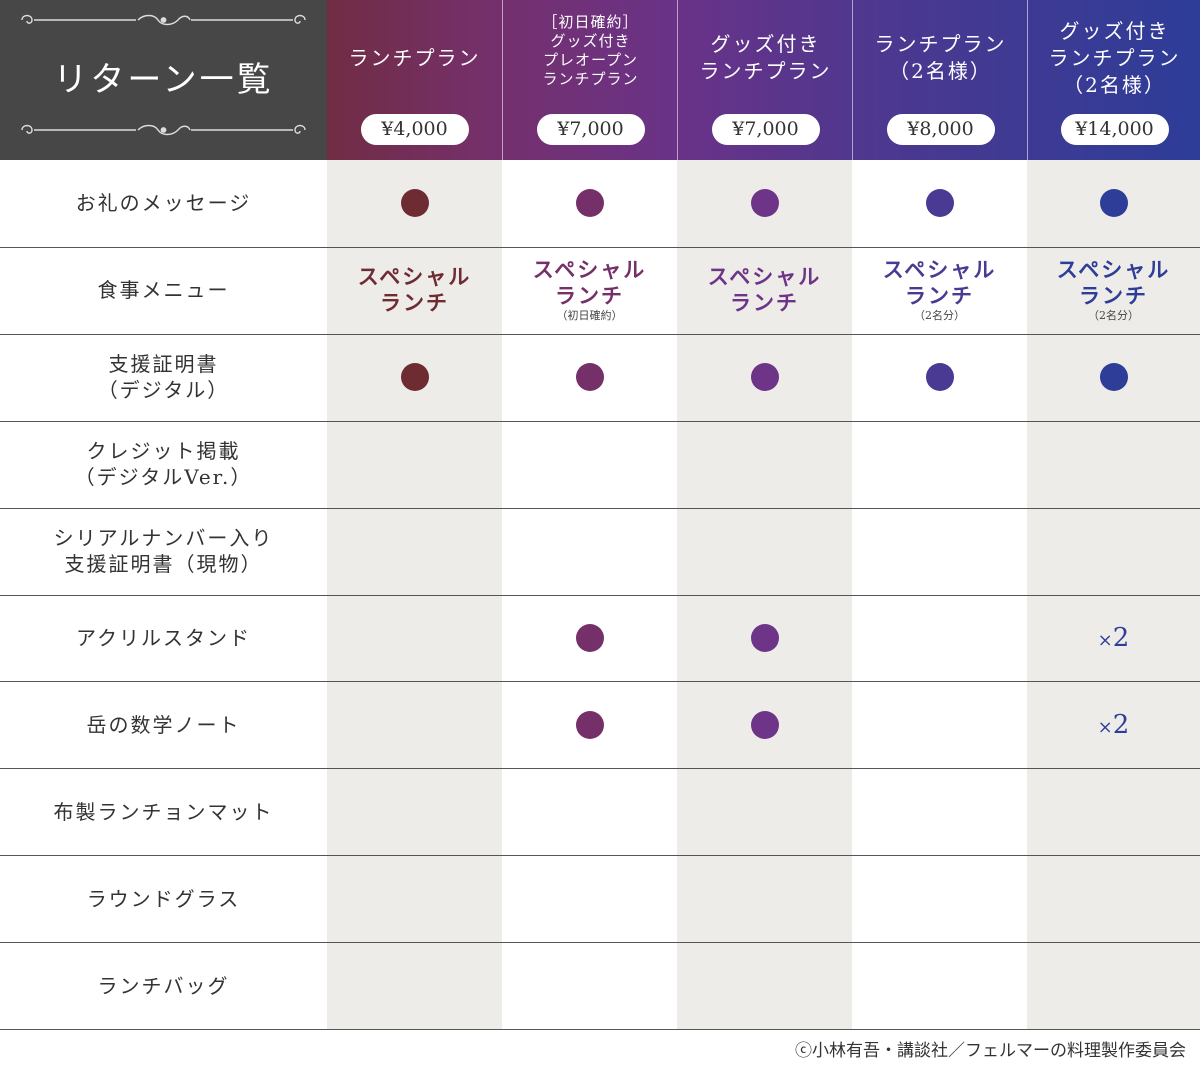 The width and height of the screenshot is (1200, 1072). I want to click on meal-cell: スペシャル ランチ （初日確約）, so click(589, 290).